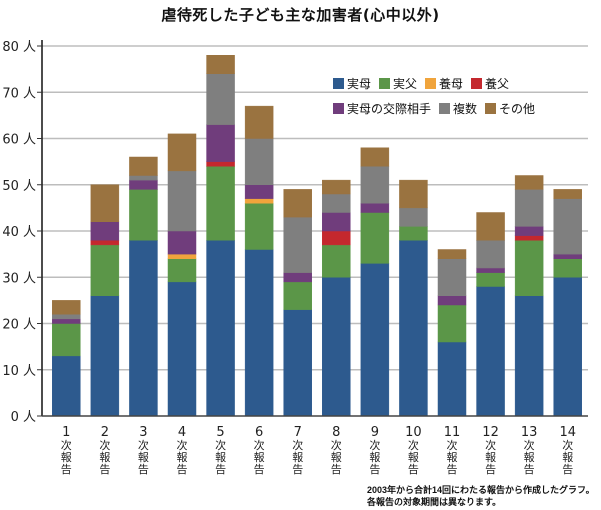 This screenshot has width=601, height=510. Describe the element at coordinates (490, 432) in the screenshot. I see `x-tick-label: 12` at that location.